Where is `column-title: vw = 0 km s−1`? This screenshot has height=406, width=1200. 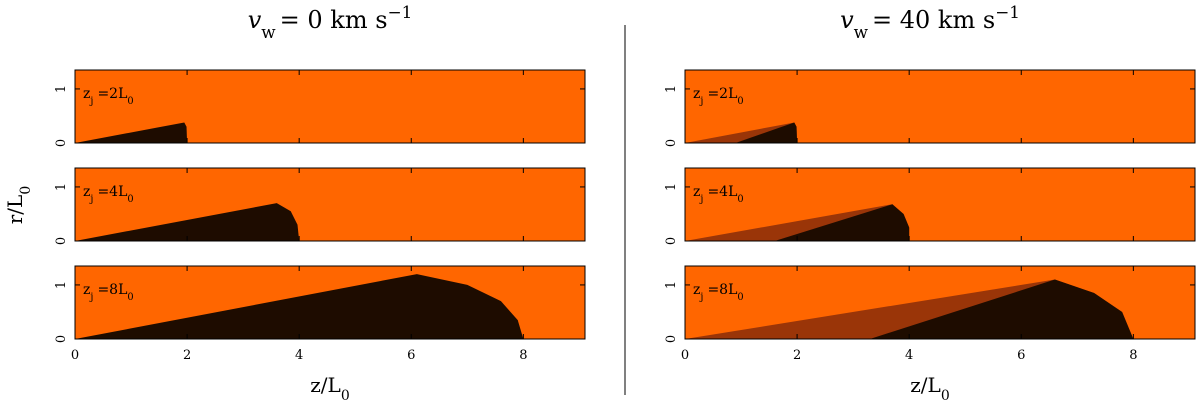
column-title: vw = 0 km s−1 is located at coordinates (330, 22).